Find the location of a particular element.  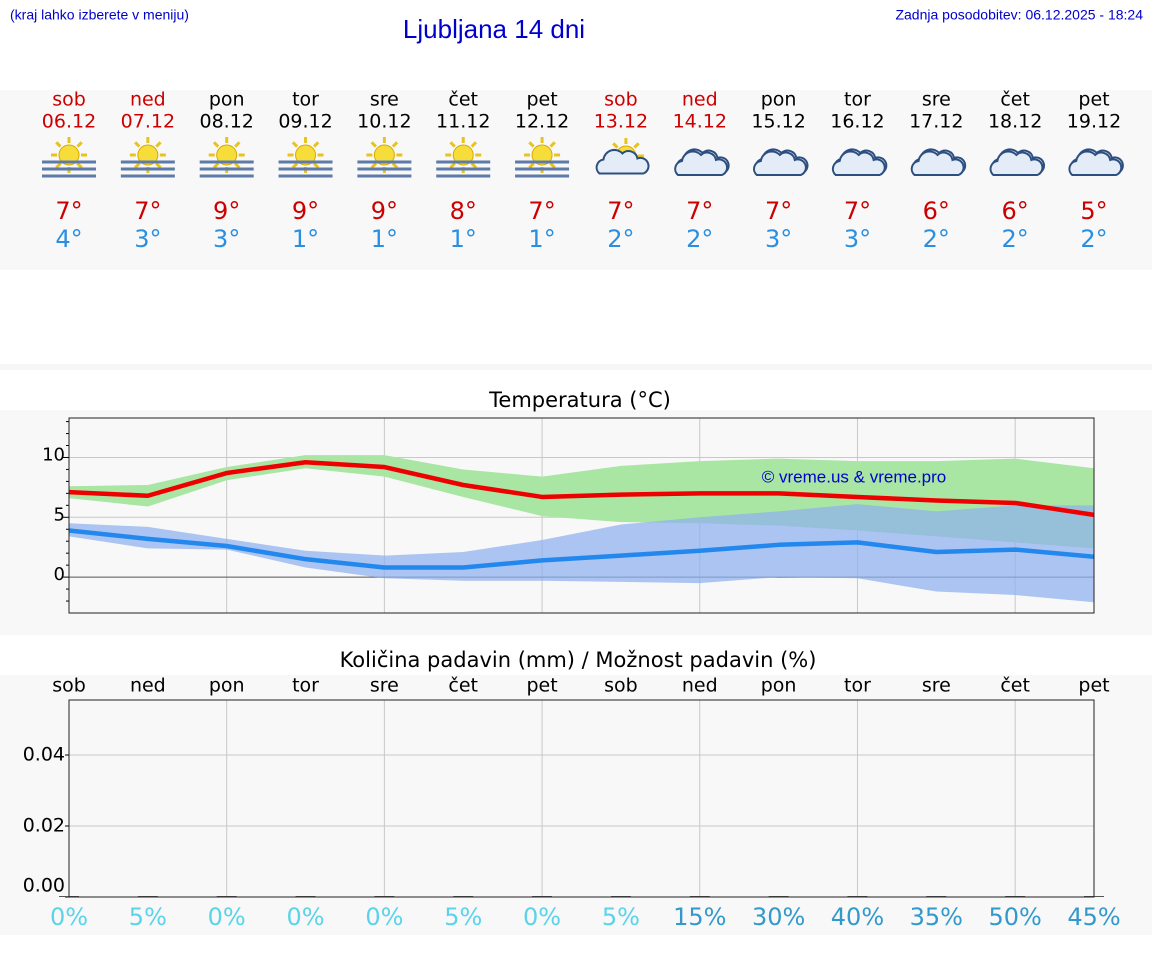

date: 07.12 is located at coordinates (148, 122).